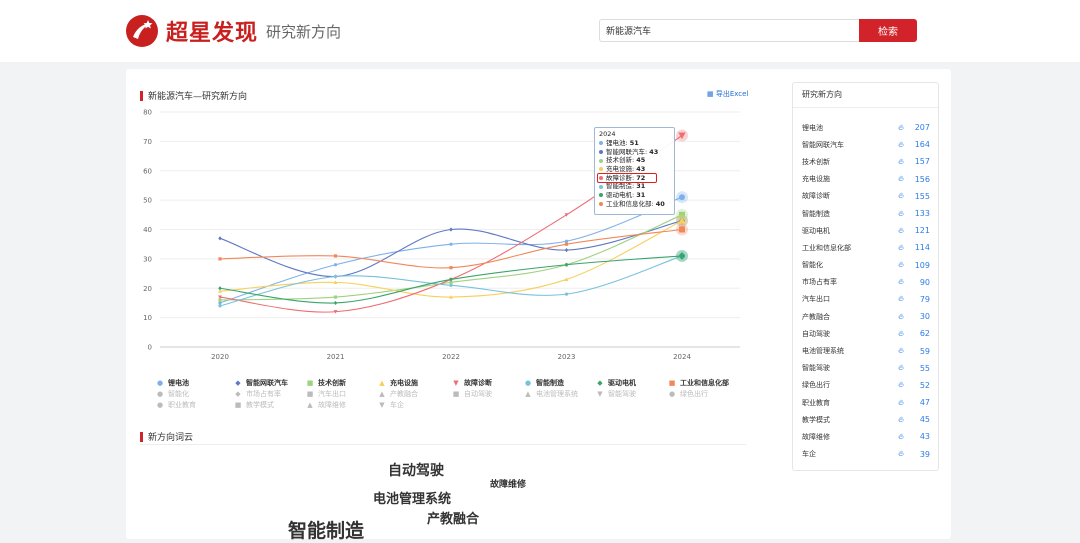 The width and height of the screenshot is (1080, 543). Describe the element at coordinates (147, 289) in the screenshot. I see `y-tick-label: 20` at that location.